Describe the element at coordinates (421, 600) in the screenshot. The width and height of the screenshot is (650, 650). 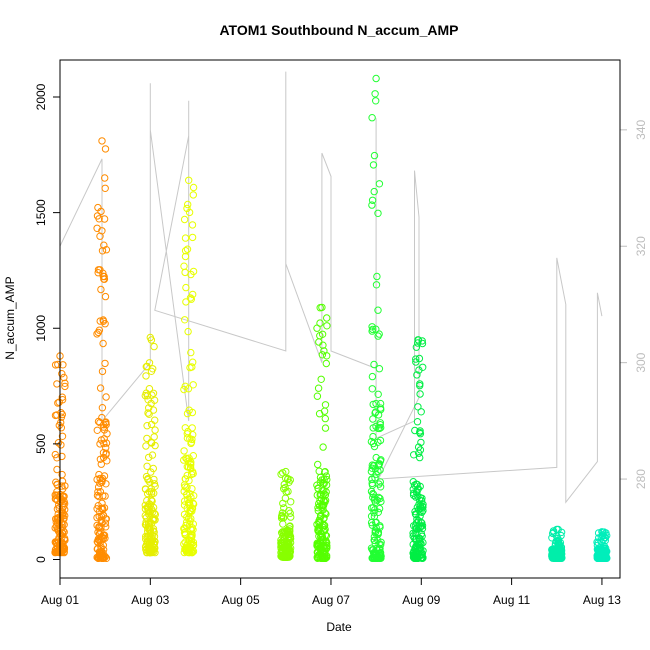
I see `x-tick-label: Aug 09` at that location.